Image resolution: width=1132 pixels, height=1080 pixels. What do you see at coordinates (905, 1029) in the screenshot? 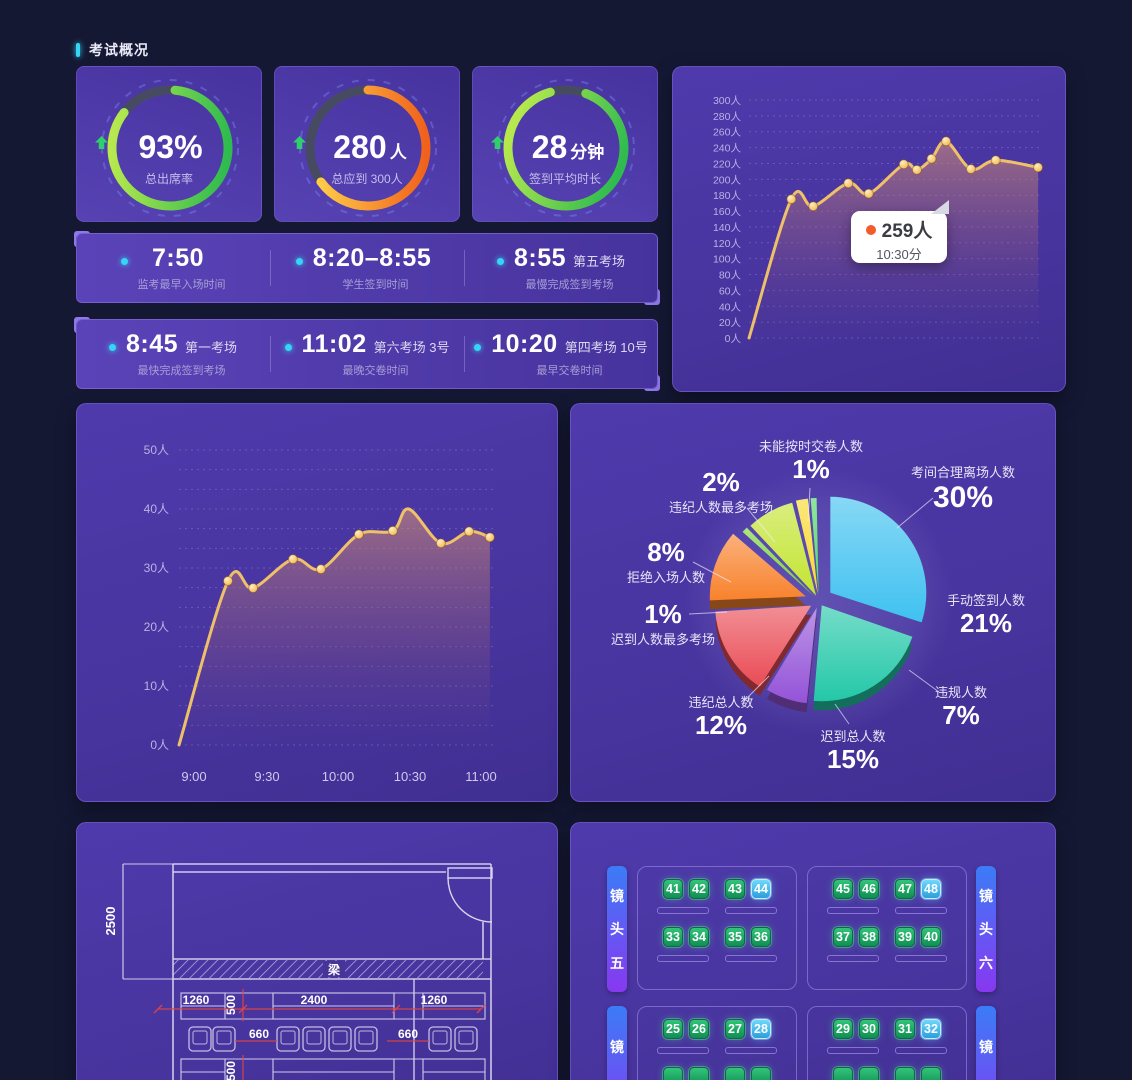
I see `seat: 31` at bounding box center [905, 1029].